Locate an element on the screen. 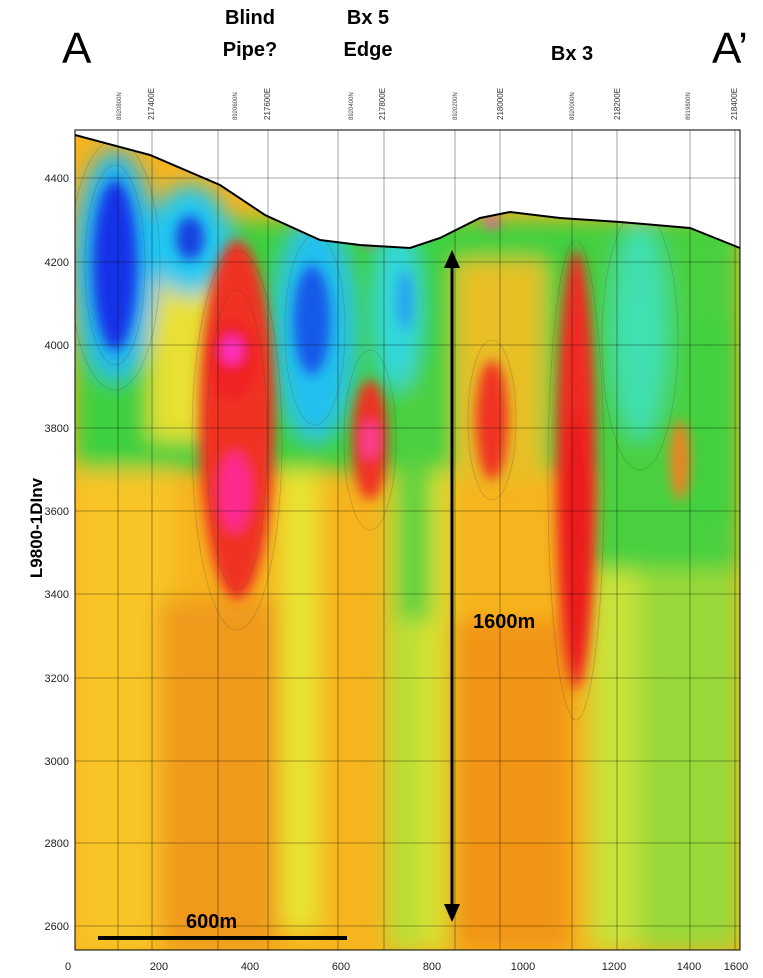  x-tick-label: 400 is located at coordinates (250, 967).